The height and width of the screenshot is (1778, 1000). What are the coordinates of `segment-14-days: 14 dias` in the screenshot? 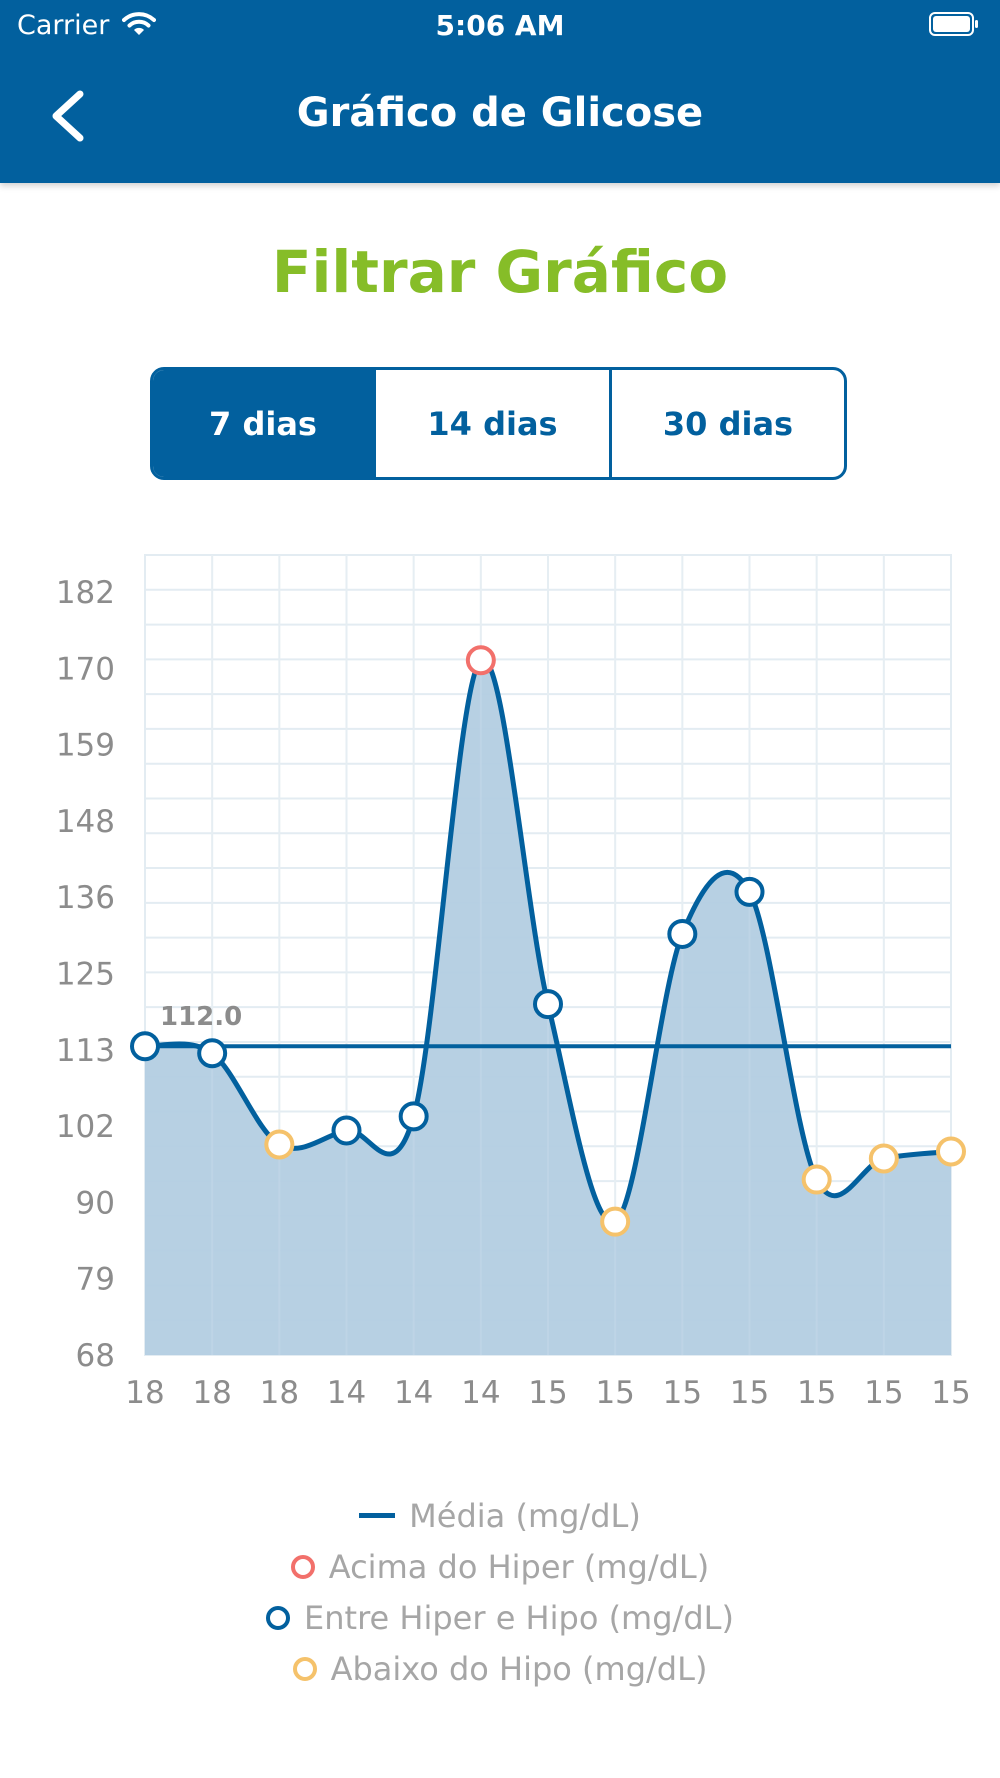 It's located at (491, 423).